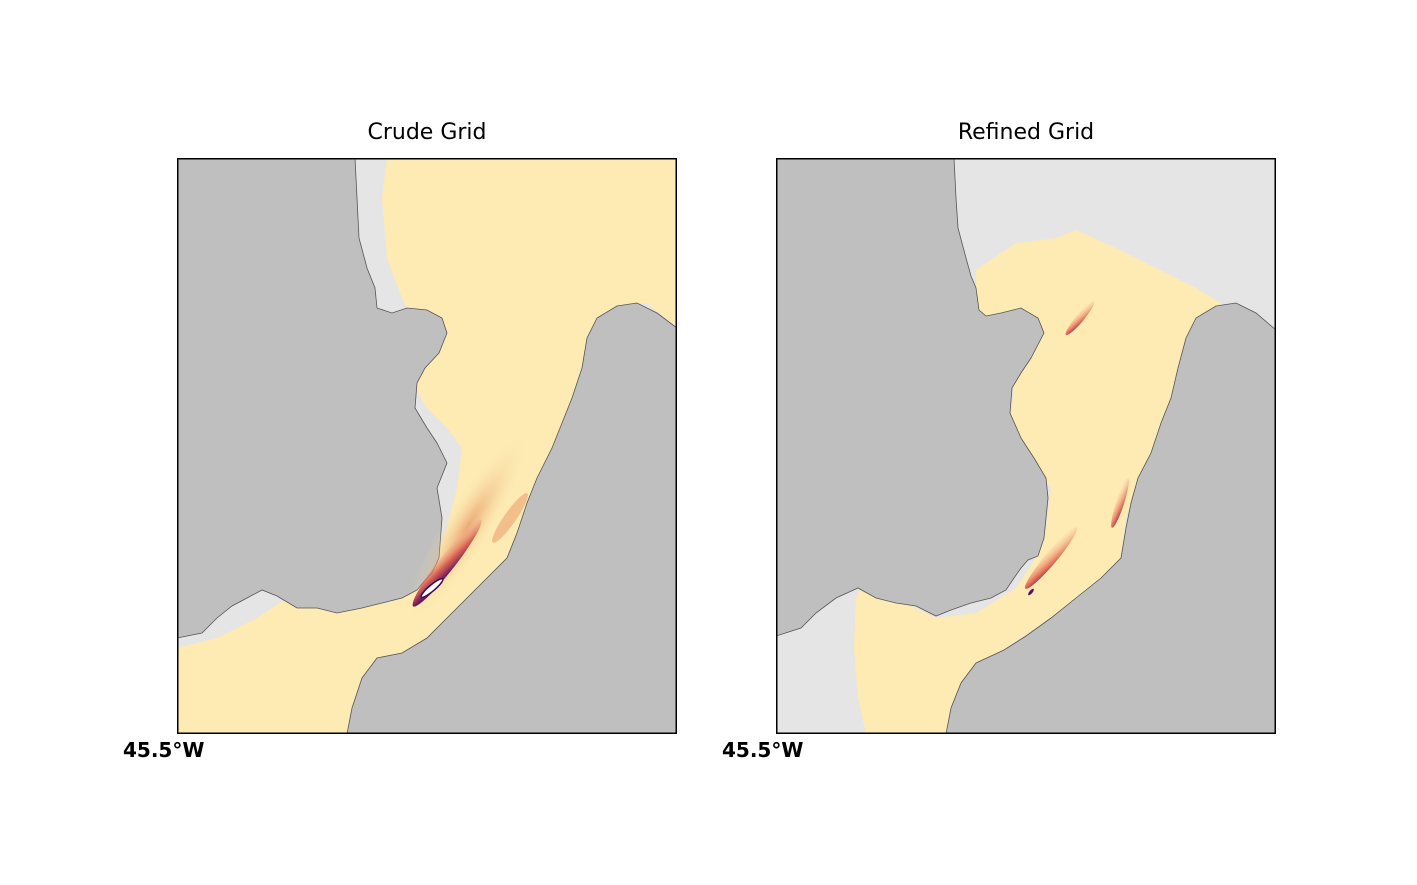 This screenshot has width=1417, height=885. I want to click on plume-peak, so click(432, 588).